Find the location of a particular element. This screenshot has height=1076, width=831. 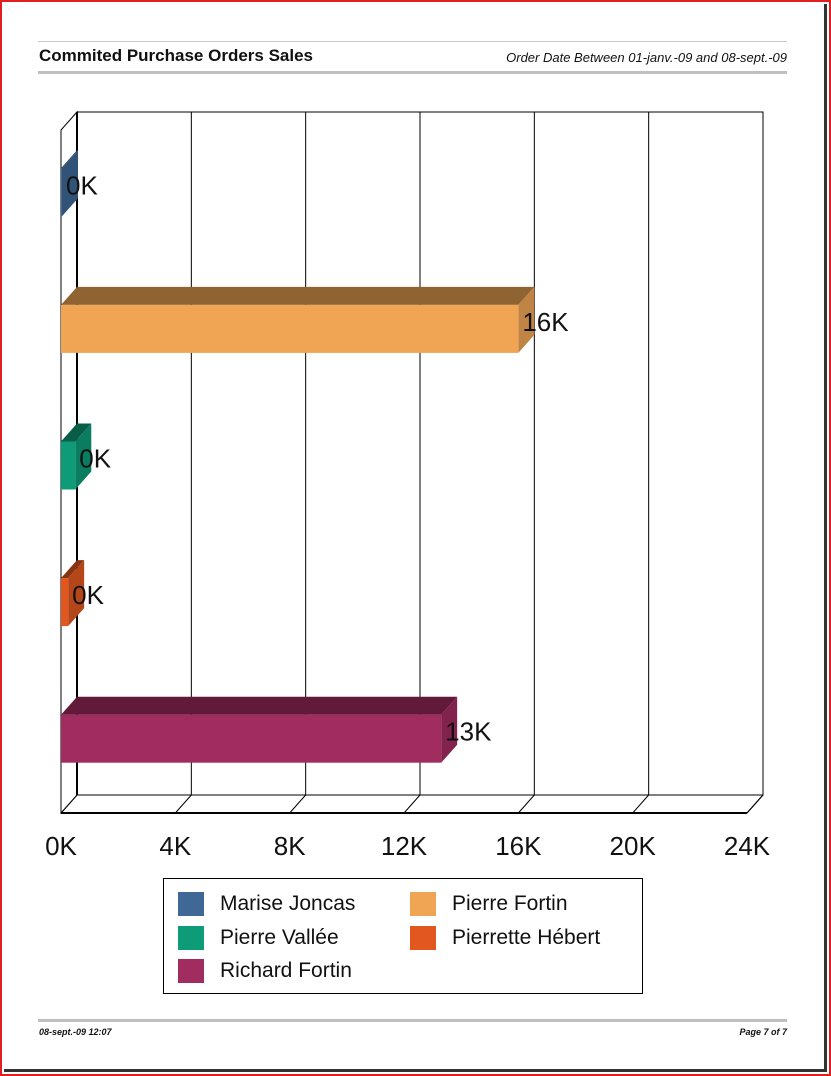

x-tick-label: 0K is located at coordinates (61, 846).